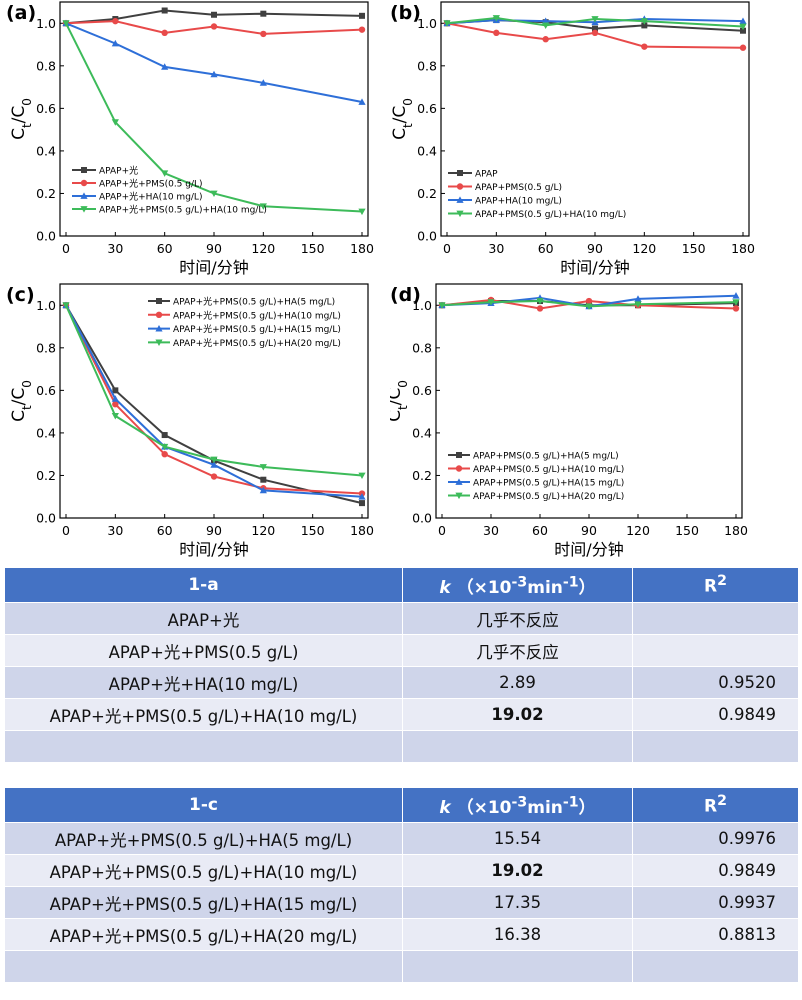  What do you see at coordinates (150, 197) in the screenshot?
I see `legend-label: APAP+光+HA(10 mg/L)` at bounding box center [150, 197].